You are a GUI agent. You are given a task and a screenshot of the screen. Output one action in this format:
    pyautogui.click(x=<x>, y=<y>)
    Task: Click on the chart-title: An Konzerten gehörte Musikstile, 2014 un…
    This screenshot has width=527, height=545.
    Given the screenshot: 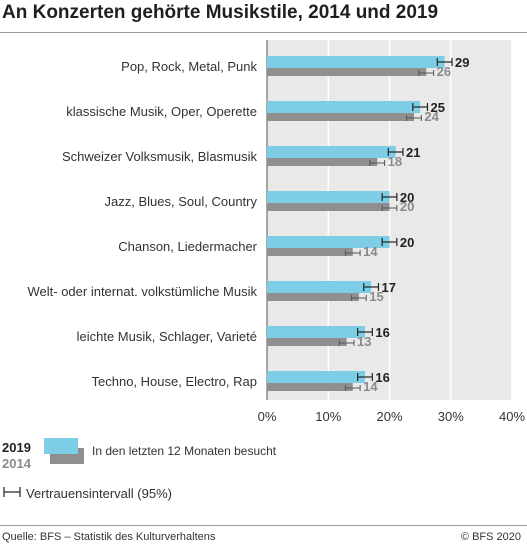 What is the action you would take?
    pyautogui.click(x=220, y=12)
    